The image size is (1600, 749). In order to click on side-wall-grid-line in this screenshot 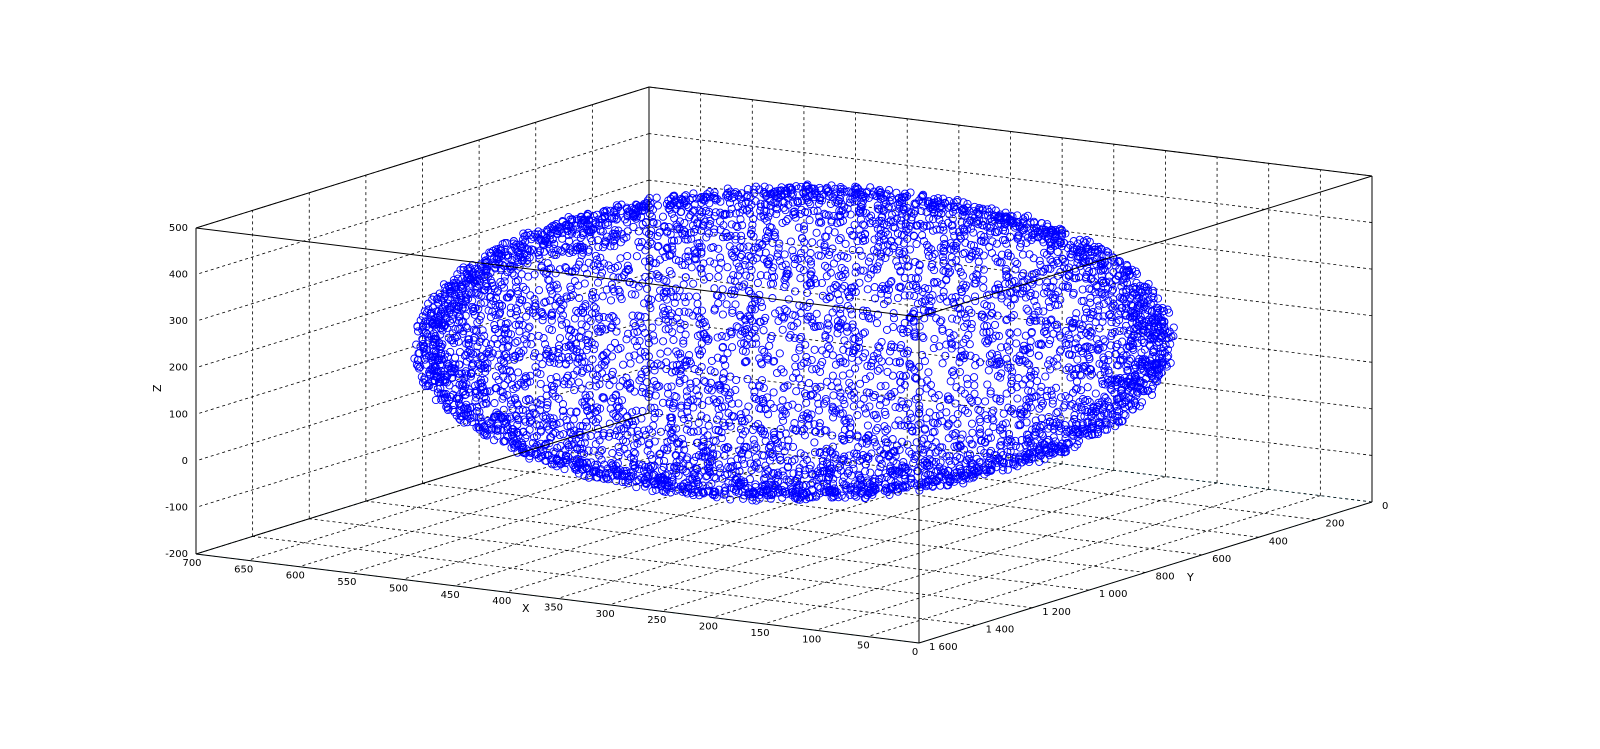, I will do `click(422, 297)`.